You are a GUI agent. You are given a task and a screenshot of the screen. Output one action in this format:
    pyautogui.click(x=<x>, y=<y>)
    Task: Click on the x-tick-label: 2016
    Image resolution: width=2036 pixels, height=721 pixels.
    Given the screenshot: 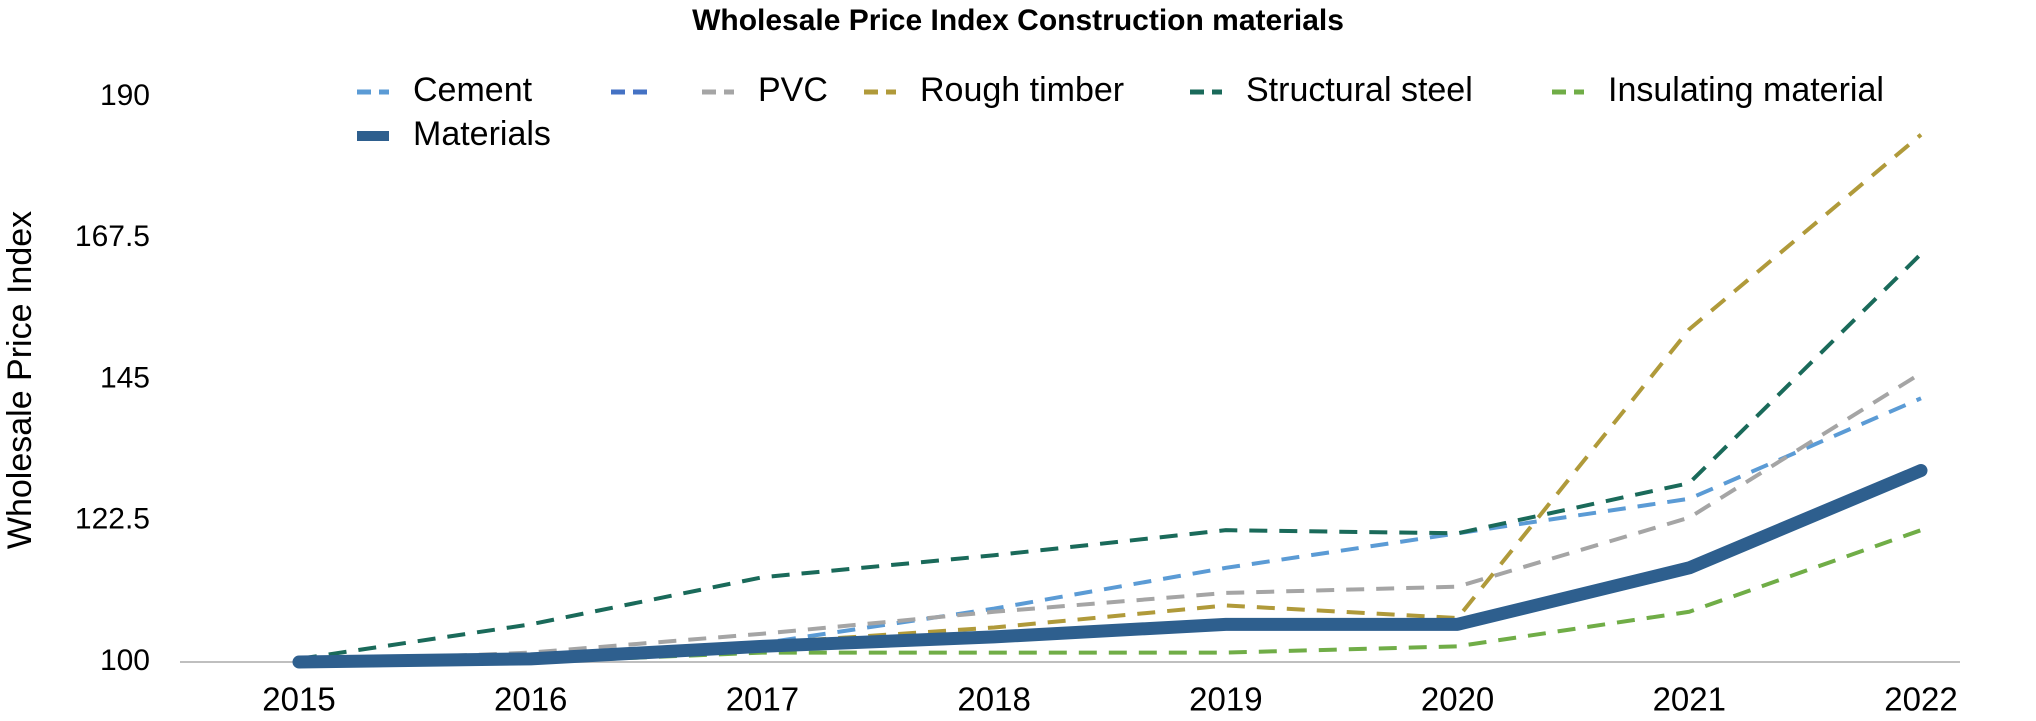 What is the action you would take?
    pyautogui.click(x=530, y=699)
    